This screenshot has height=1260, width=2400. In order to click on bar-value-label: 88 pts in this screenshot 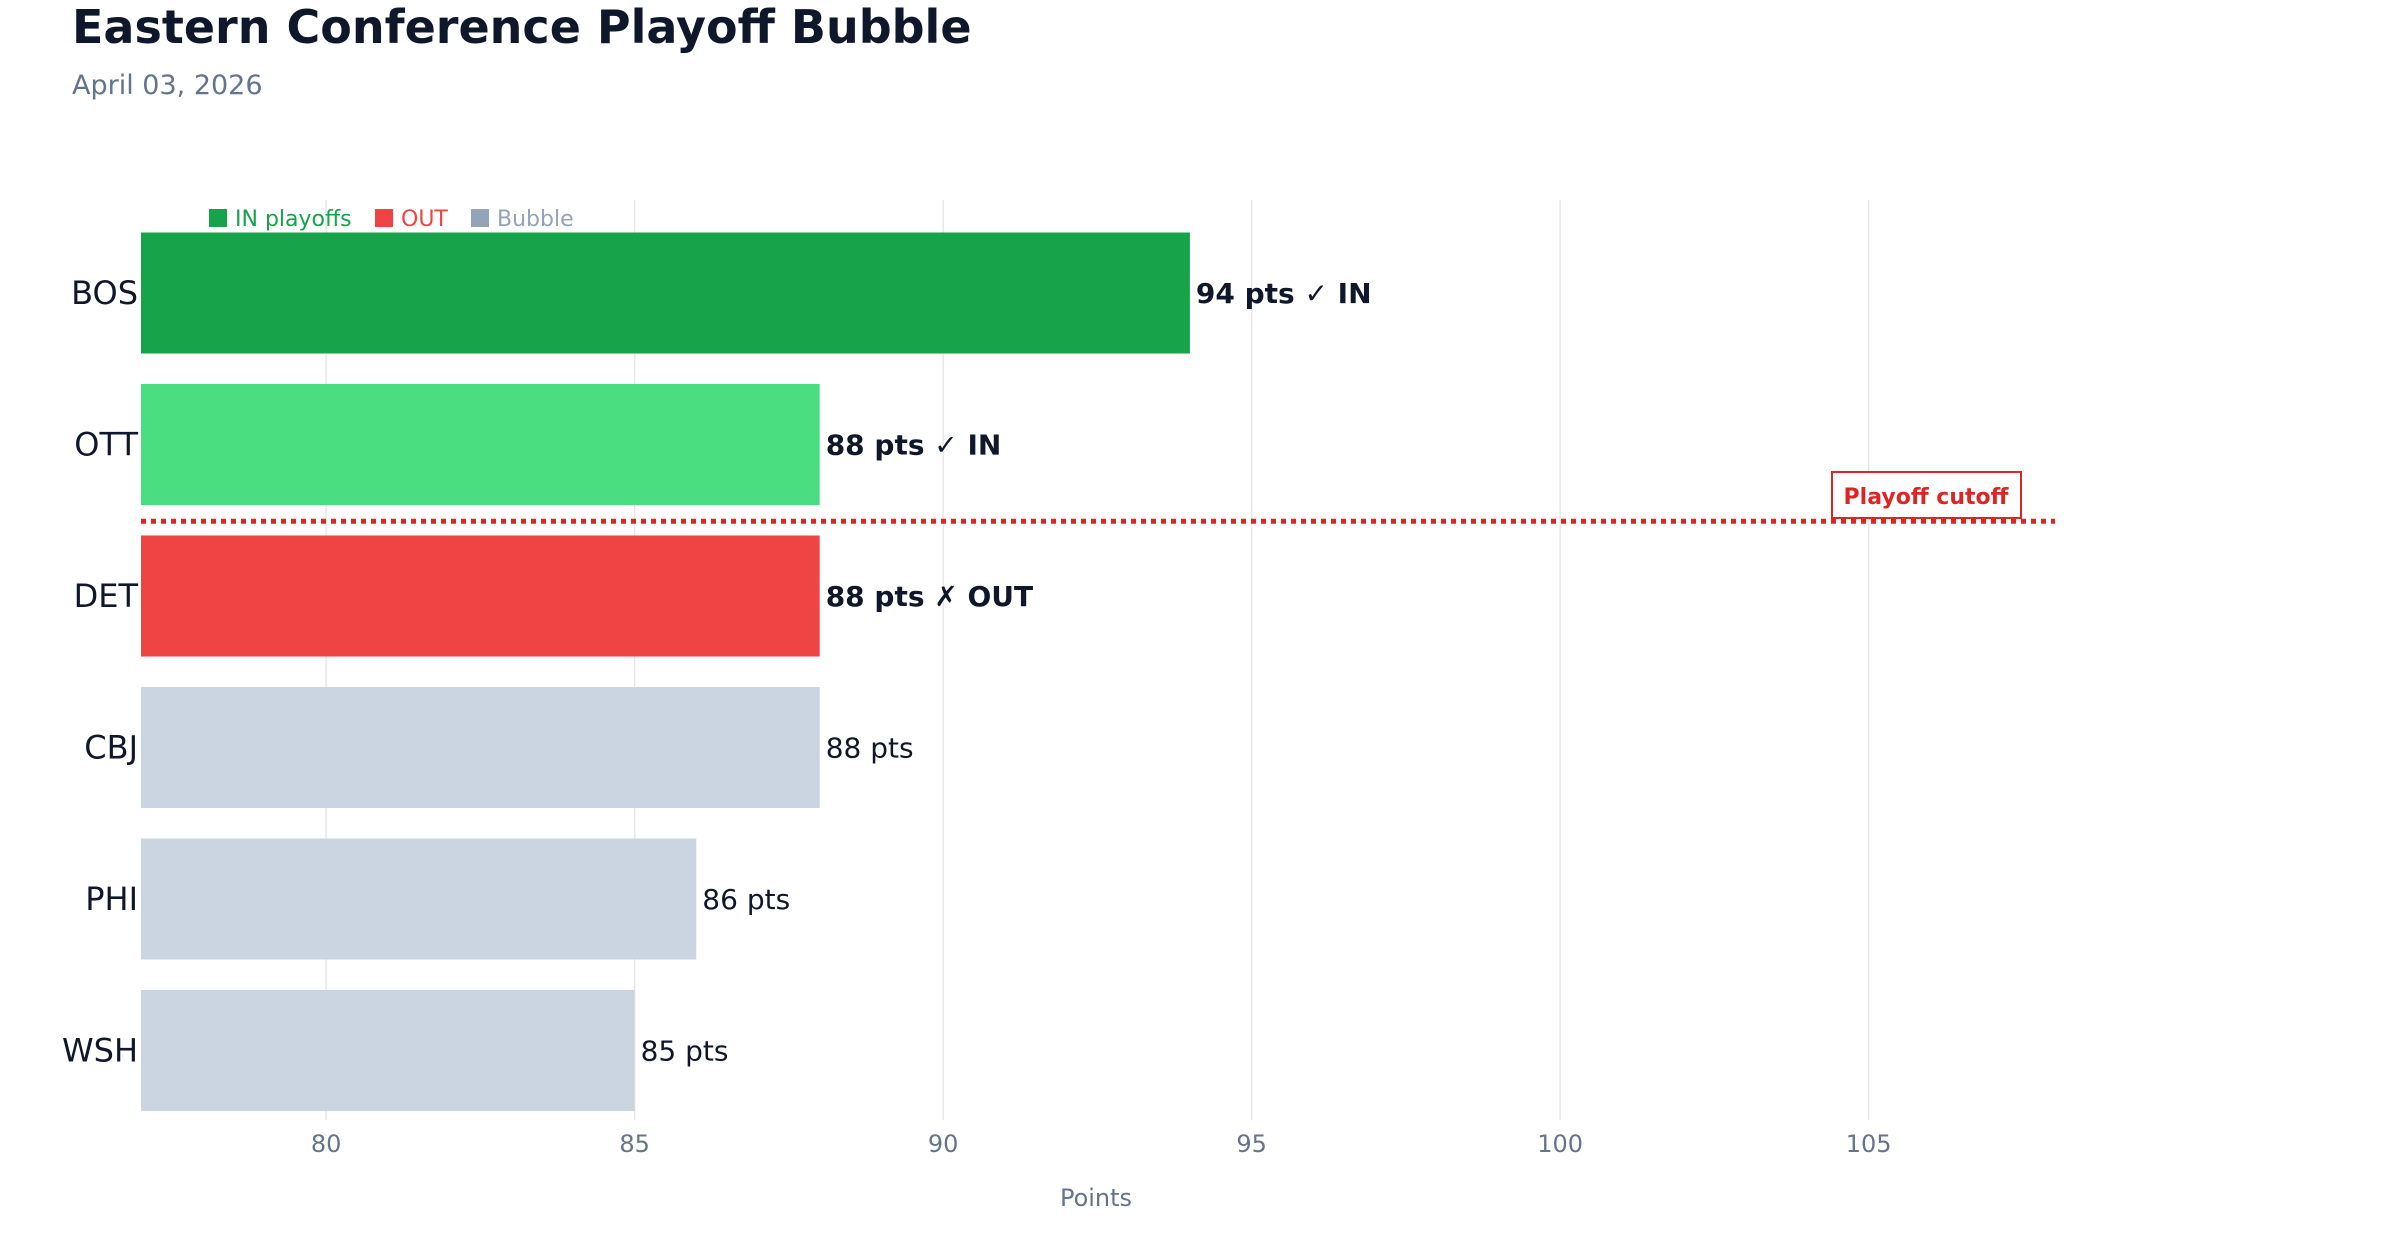, I will do `click(870, 748)`.